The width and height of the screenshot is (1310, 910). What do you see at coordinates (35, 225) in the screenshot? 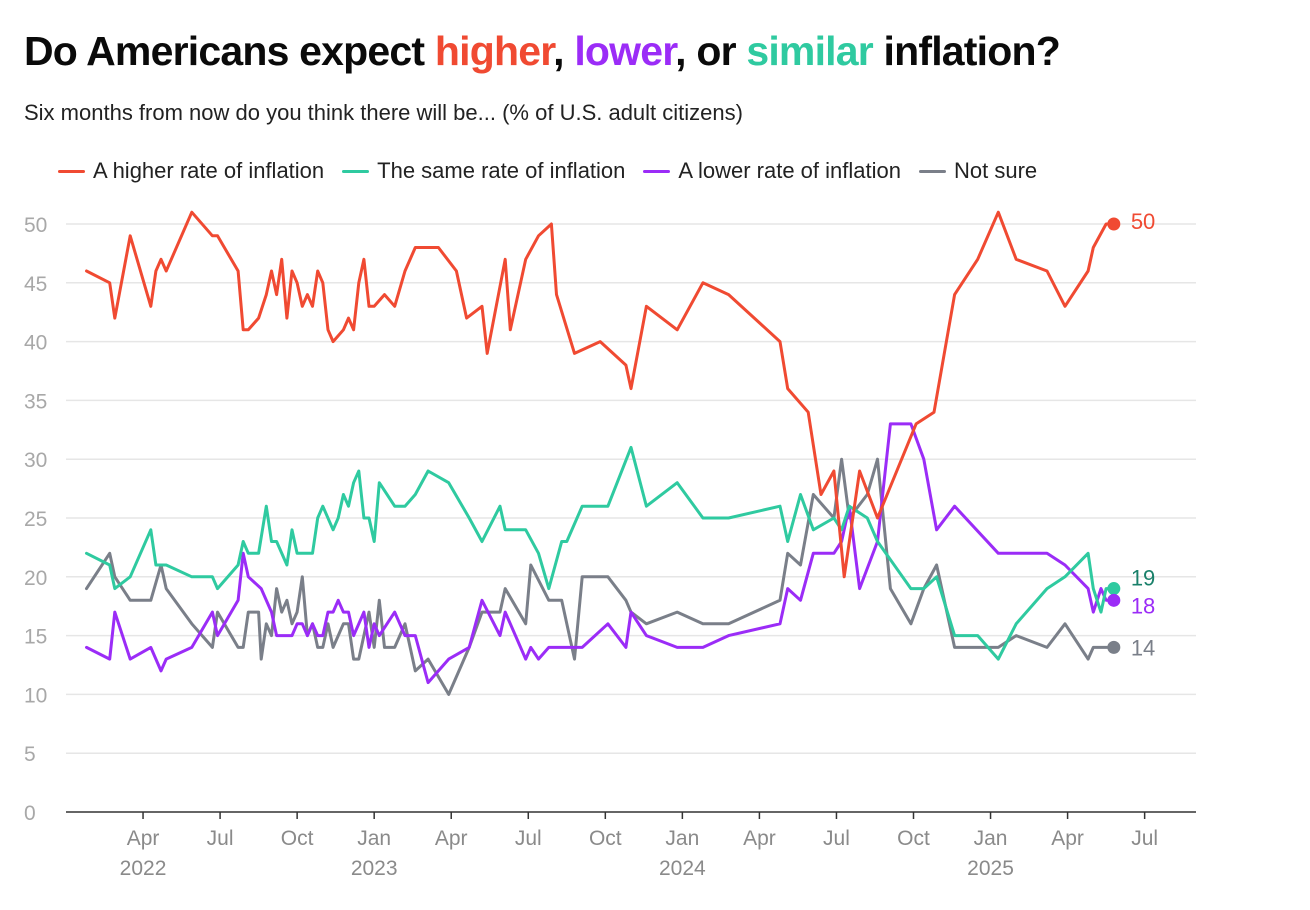
I see `y-tick-label-50: 50` at bounding box center [35, 225].